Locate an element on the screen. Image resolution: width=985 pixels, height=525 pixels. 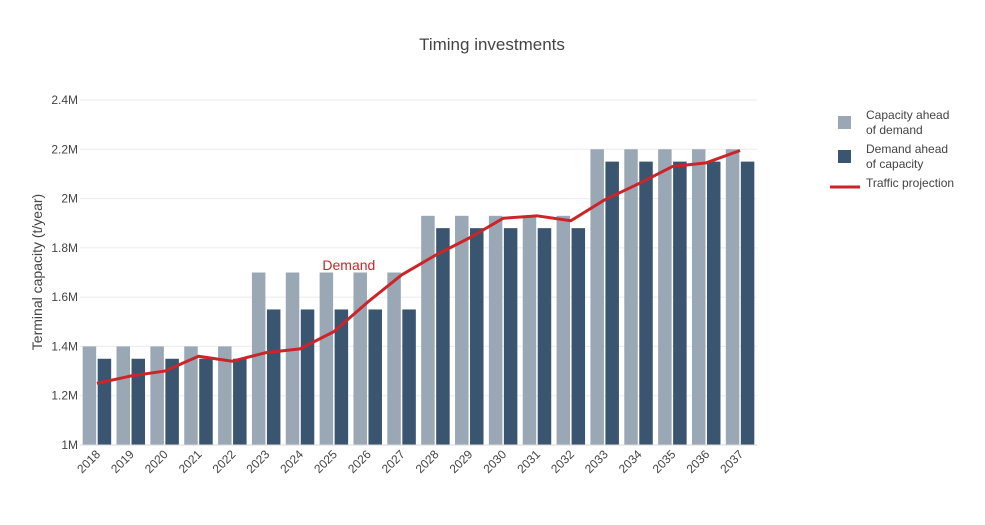
bar-demand-ahead-2022 is located at coordinates (240, 401).